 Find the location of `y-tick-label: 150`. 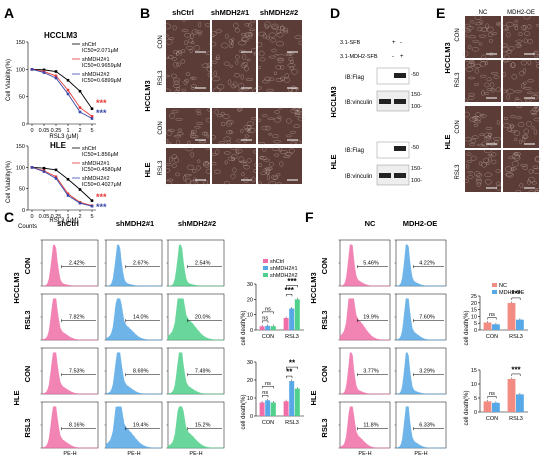

y-tick-label: 150 is located at coordinates (20, 147).